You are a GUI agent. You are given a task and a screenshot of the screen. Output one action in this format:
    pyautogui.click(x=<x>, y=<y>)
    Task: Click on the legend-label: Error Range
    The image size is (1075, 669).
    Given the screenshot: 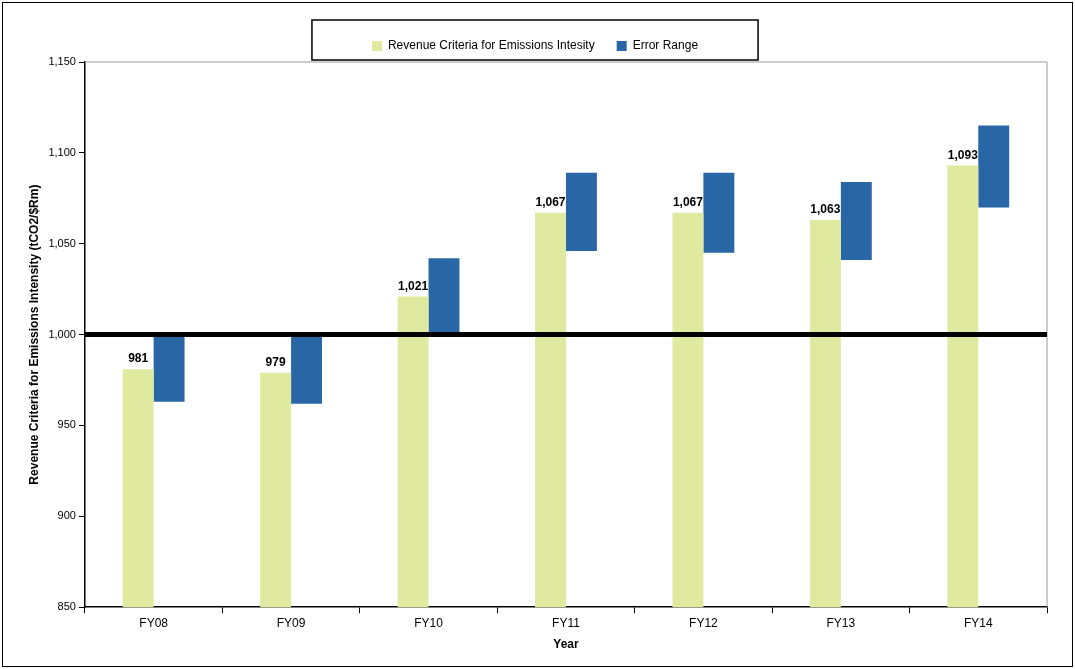 What is the action you would take?
    pyautogui.click(x=665, y=45)
    